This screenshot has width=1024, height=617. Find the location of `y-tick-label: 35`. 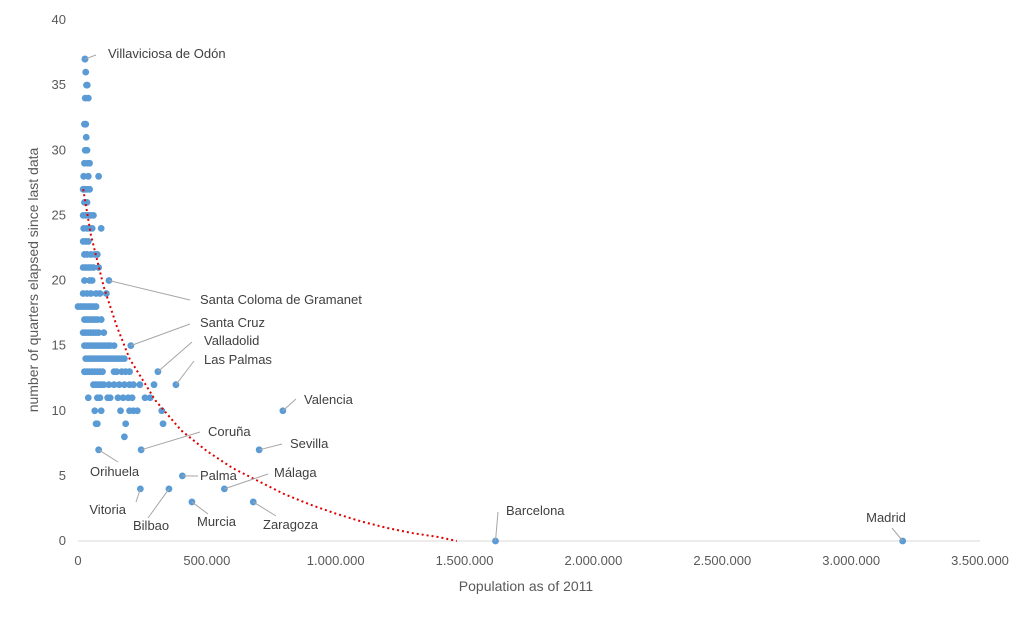

y-tick-label: 35 is located at coordinates (59, 84).